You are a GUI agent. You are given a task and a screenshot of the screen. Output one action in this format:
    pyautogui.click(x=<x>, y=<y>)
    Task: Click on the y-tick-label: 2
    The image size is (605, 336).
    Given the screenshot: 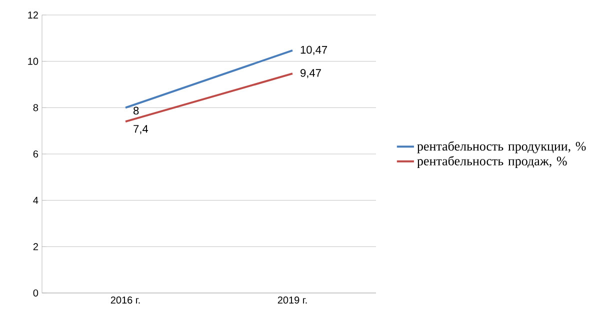 What is the action you would take?
    pyautogui.click(x=35, y=246)
    